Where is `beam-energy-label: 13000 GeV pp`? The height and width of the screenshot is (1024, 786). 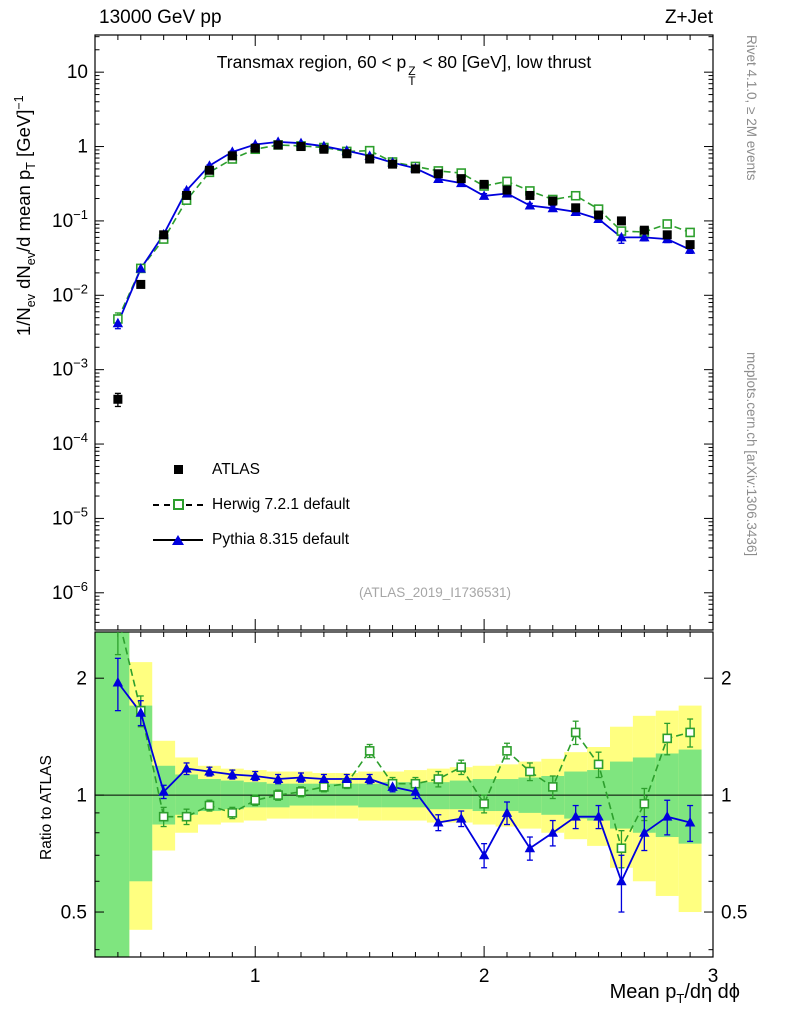 beam-energy-label: 13000 GeV pp is located at coordinates (160, 17).